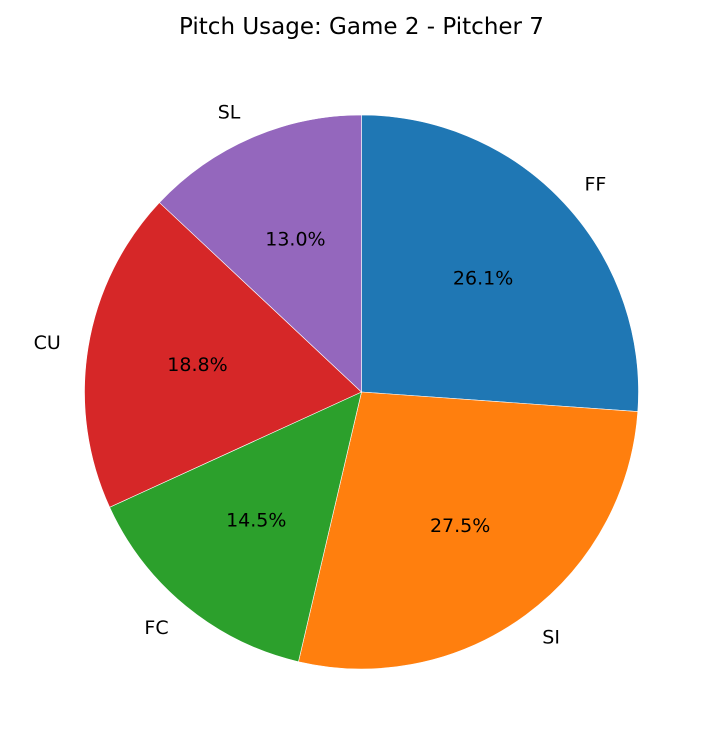 The width and height of the screenshot is (723, 754). What do you see at coordinates (156, 628) in the screenshot?
I see `slice-label-fc: FC` at bounding box center [156, 628].